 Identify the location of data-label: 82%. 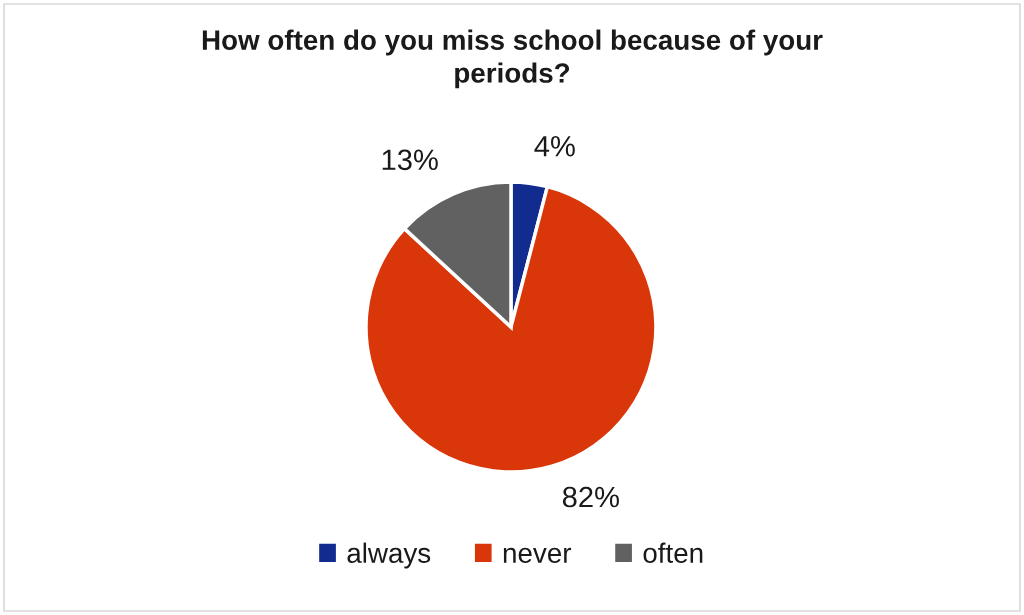
(590, 497).